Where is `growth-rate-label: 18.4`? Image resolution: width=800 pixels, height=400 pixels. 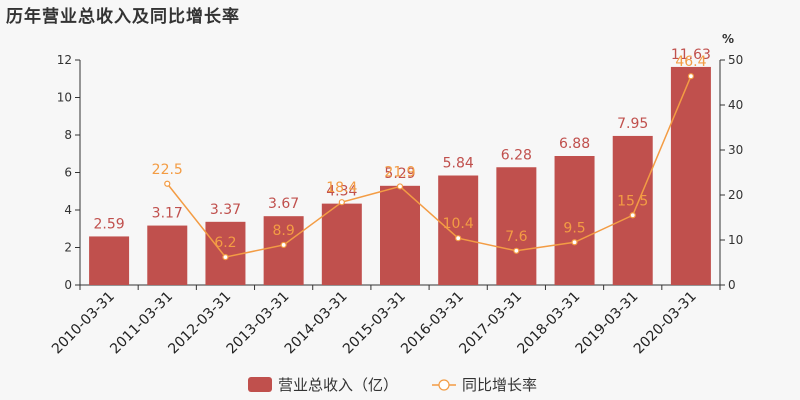 growth-rate-label: 18.4 is located at coordinates (341, 188).